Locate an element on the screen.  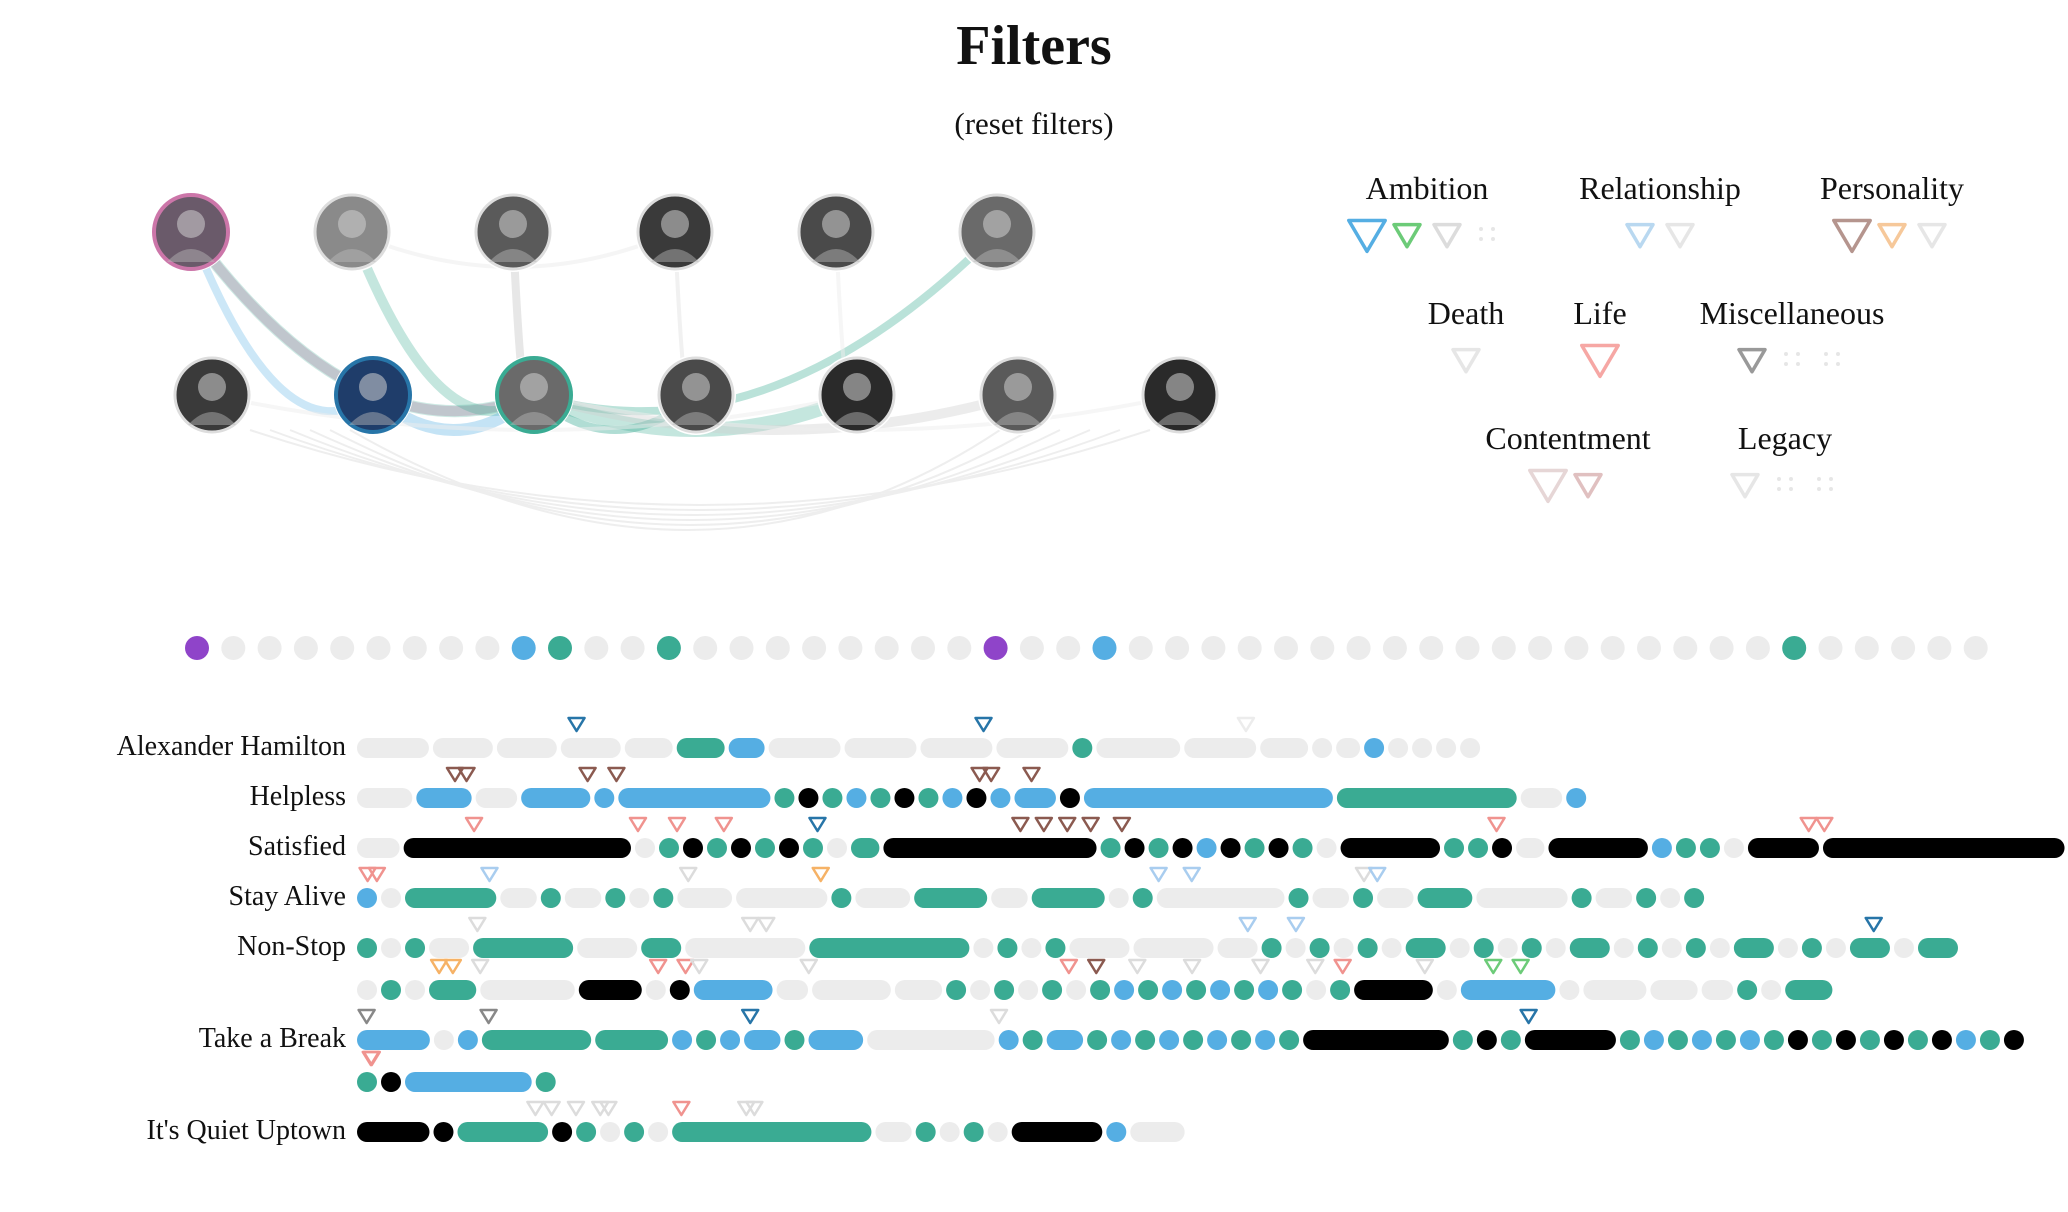
filter-title-contentment: Contentment is located at coordinates (1568, 438).